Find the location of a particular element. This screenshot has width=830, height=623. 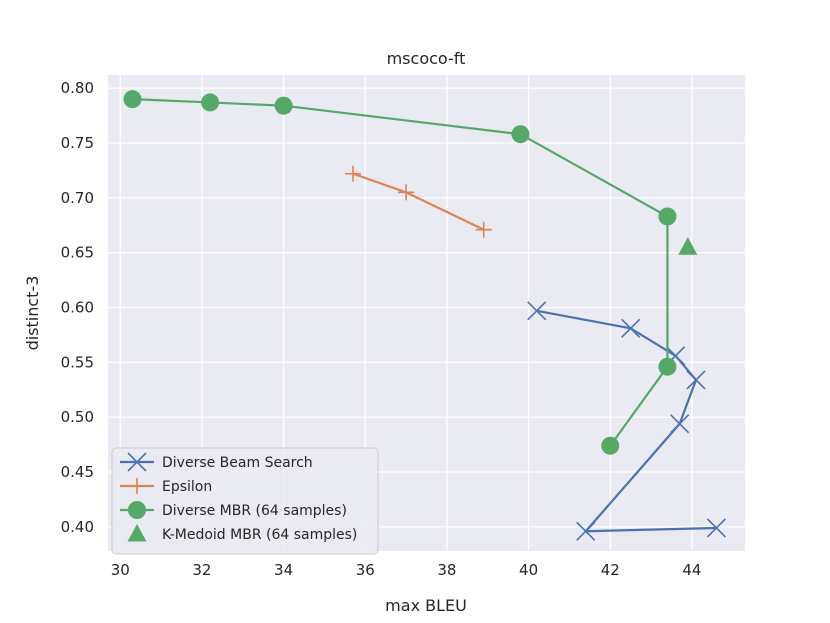

y-tick-label: 0.55 is located at coordinates (77, 362).